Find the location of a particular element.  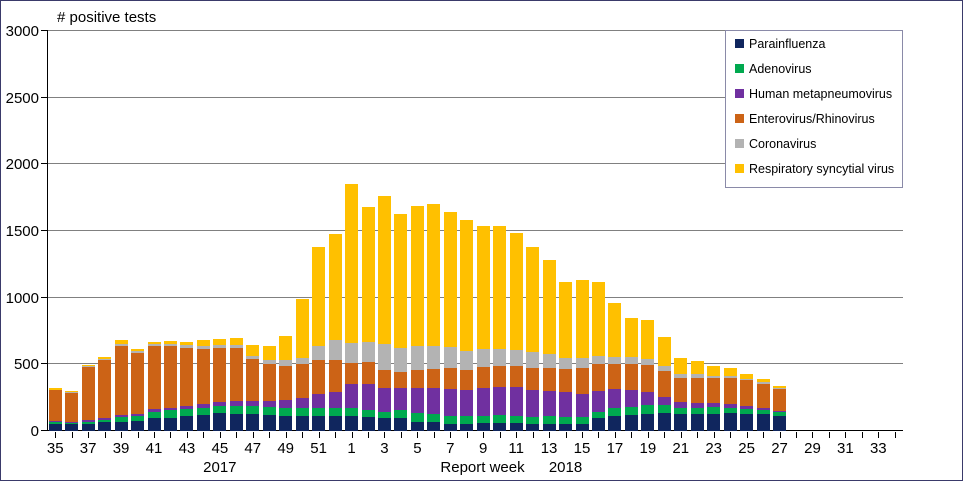

x-tick-label: 9 is located at coordinates (483, 448).